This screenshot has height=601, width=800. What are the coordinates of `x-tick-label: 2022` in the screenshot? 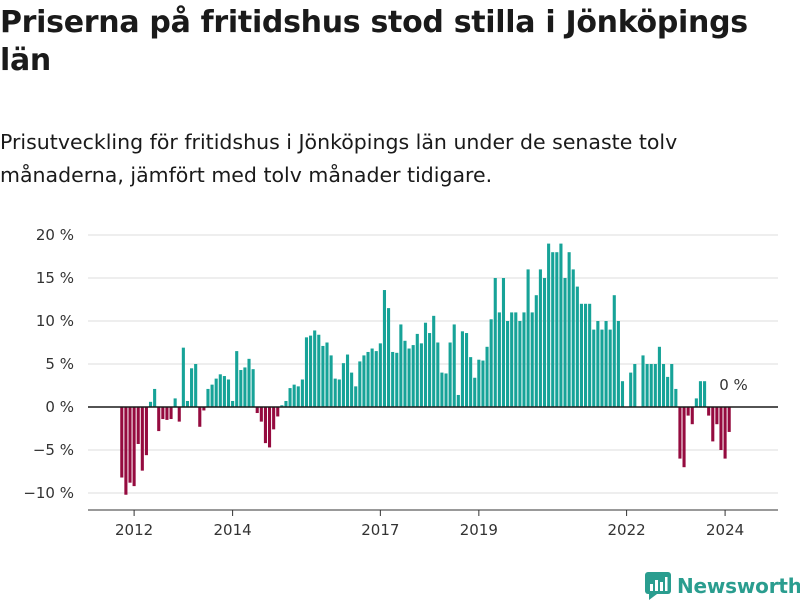 It's located at (626, 530).